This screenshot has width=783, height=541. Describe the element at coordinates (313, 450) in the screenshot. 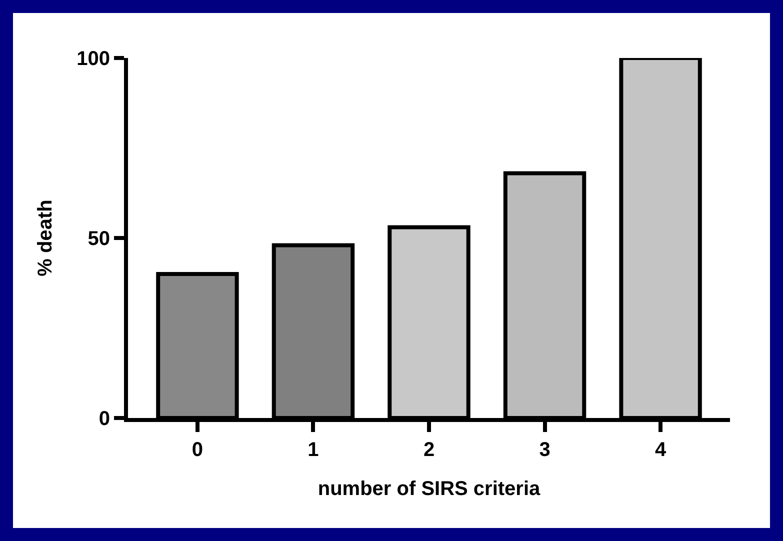

I see `x-tick-label: 1` at that location.